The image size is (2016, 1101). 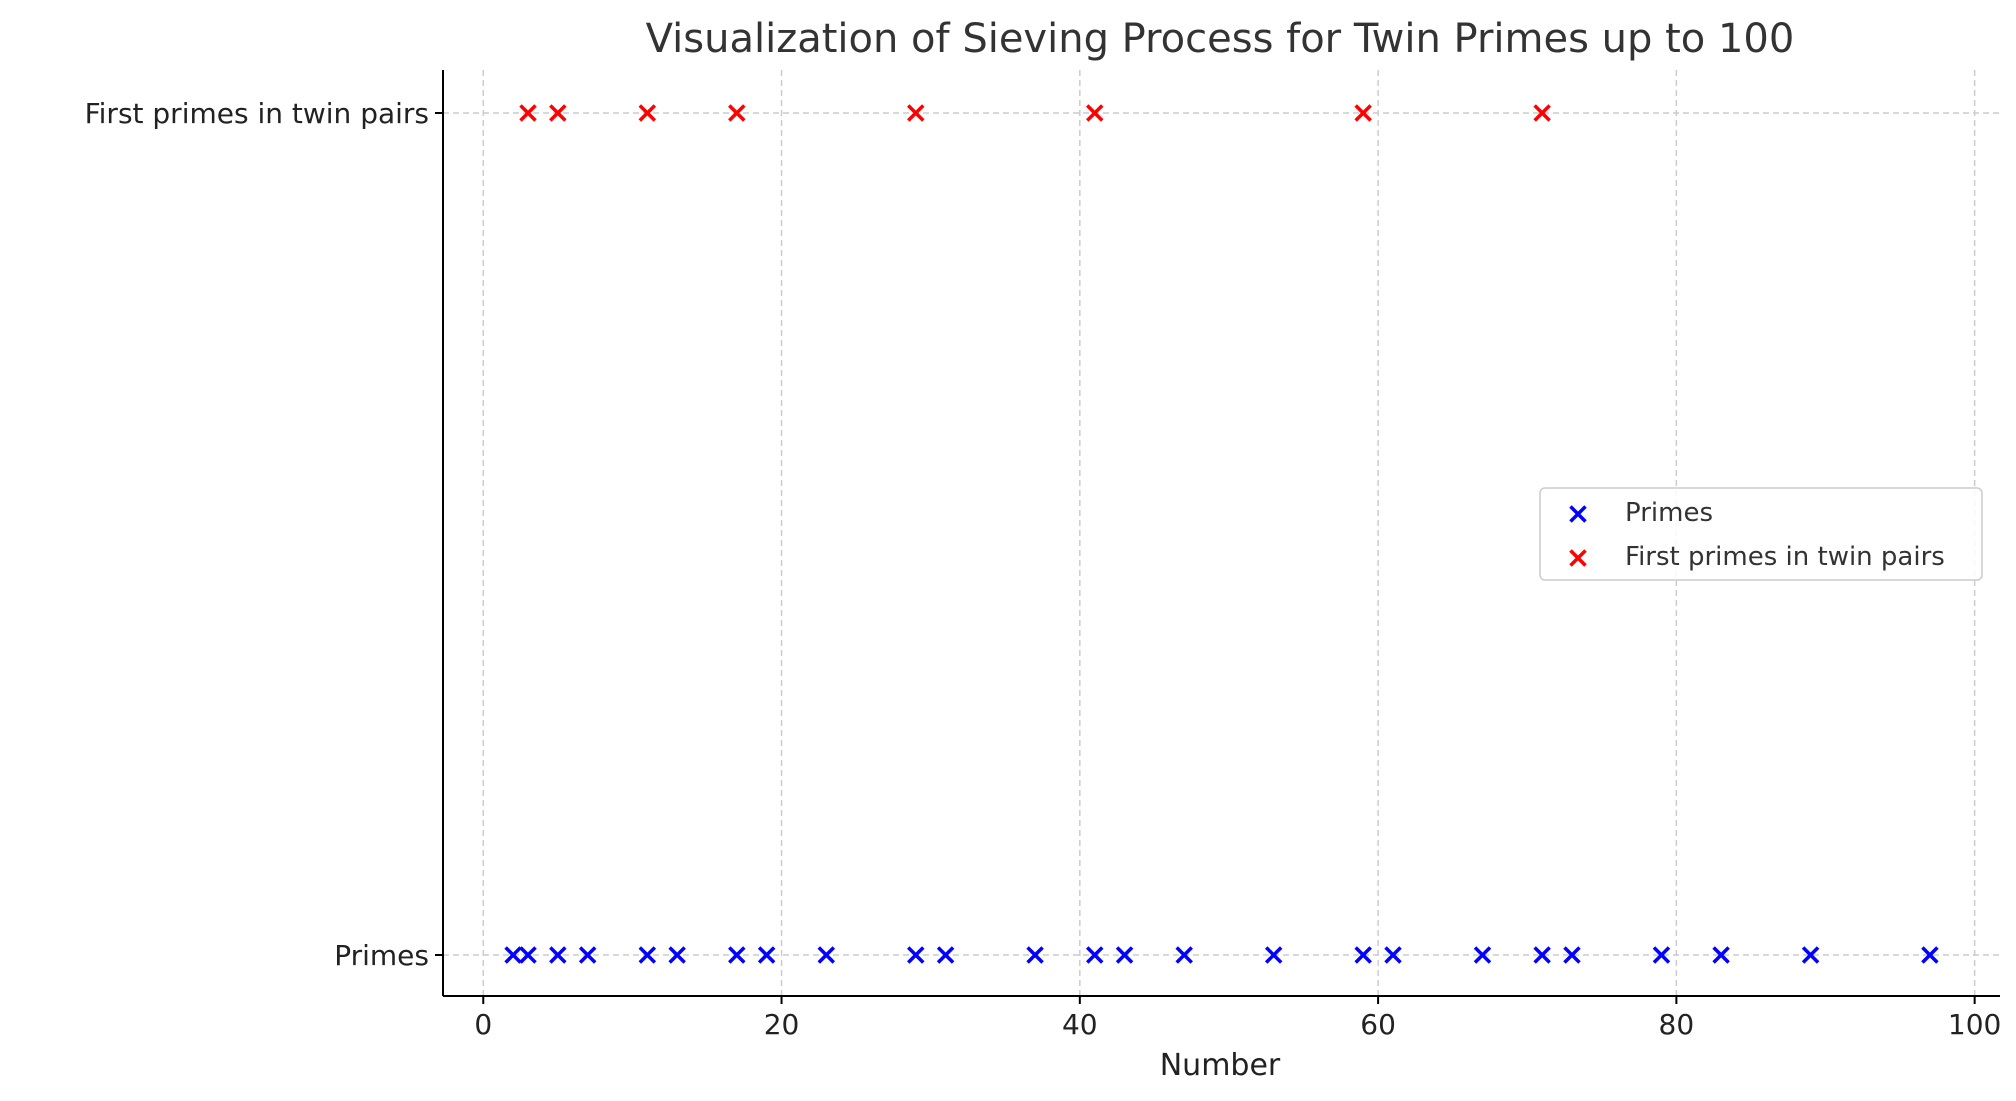 I want to click on x-tick-label-2: 40, so click(x=1080, y=1024).